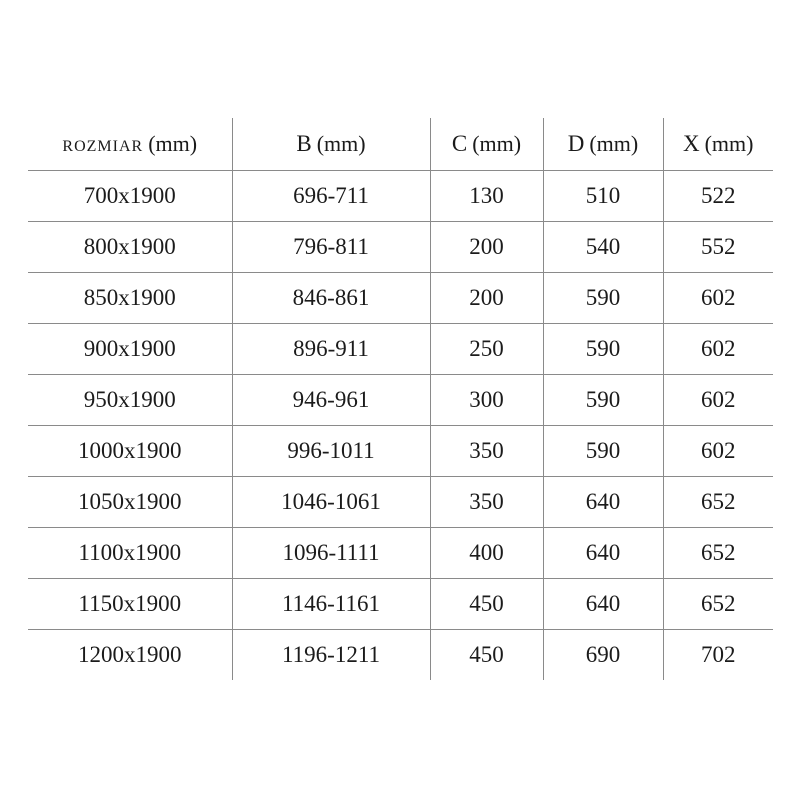 Image resolution: width=800 pixels, height=800 pixels. Describe the element at coordinates (331, 247) in the screenshot. I see `table-cell-b: 796-811` at that location.